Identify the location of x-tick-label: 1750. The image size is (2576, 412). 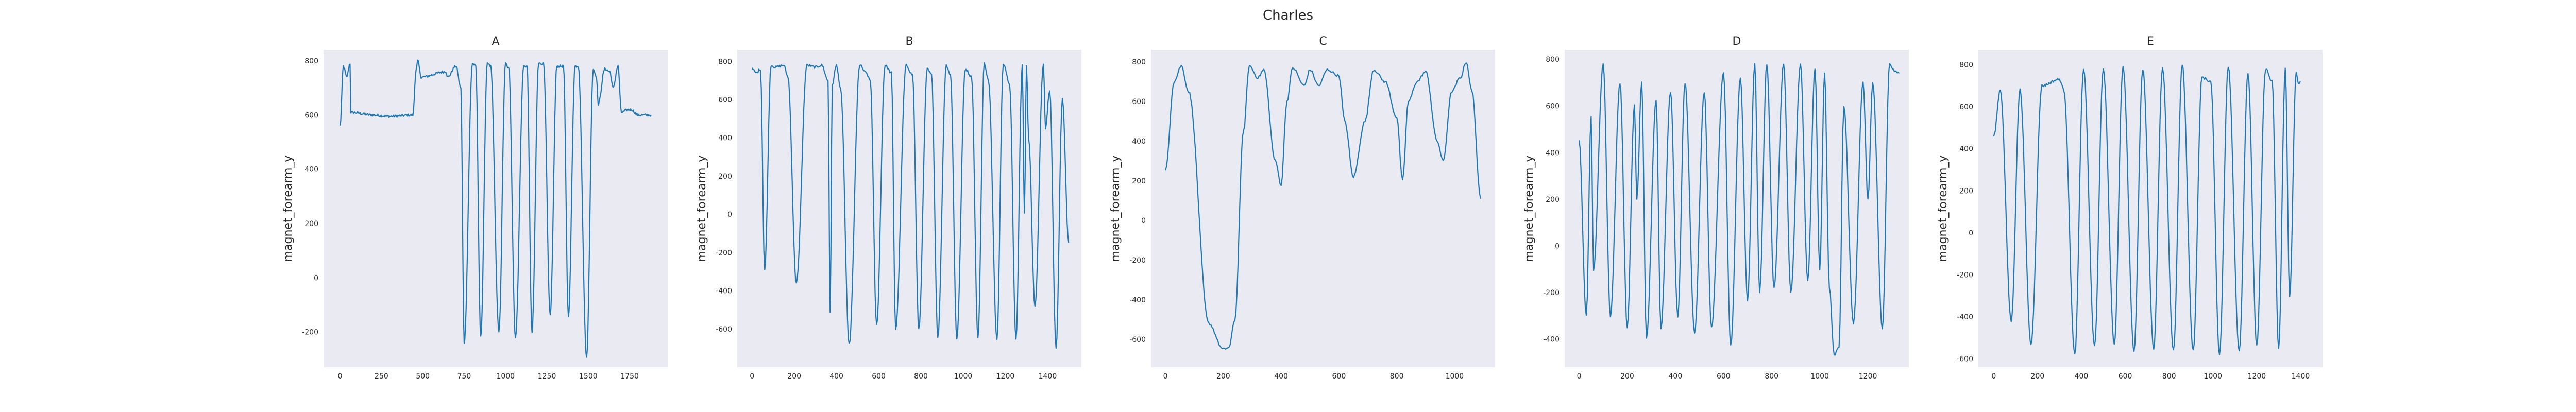
(629, 377).